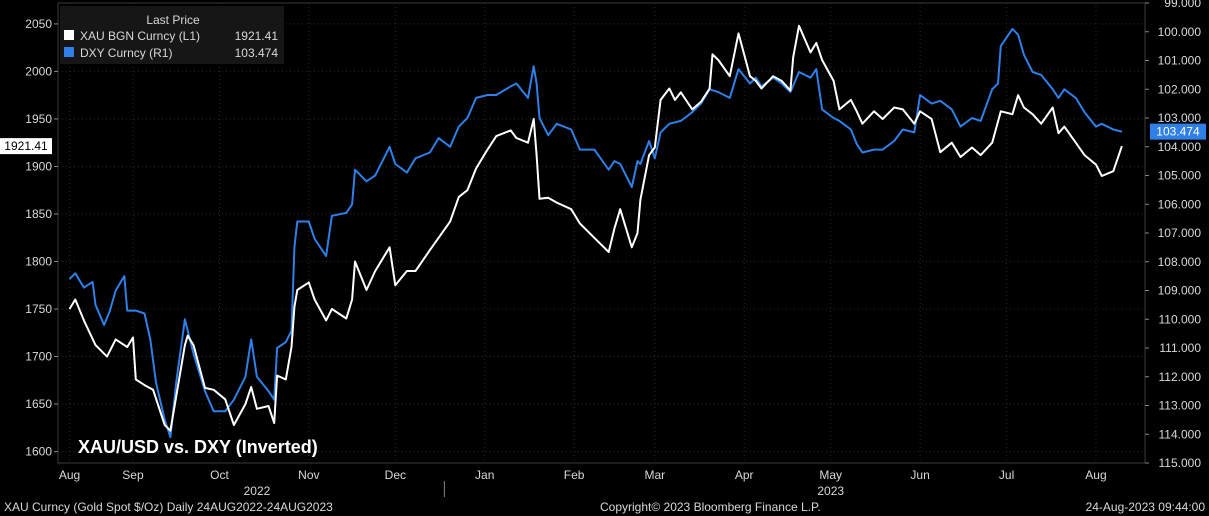 Image resolution: width=1209 pixels, height=516 pixels. What do you see at coordinates (1180, 147) in the screenshot?
I see `right-tick-label: 104.000` at bounding box center [1180, 147].